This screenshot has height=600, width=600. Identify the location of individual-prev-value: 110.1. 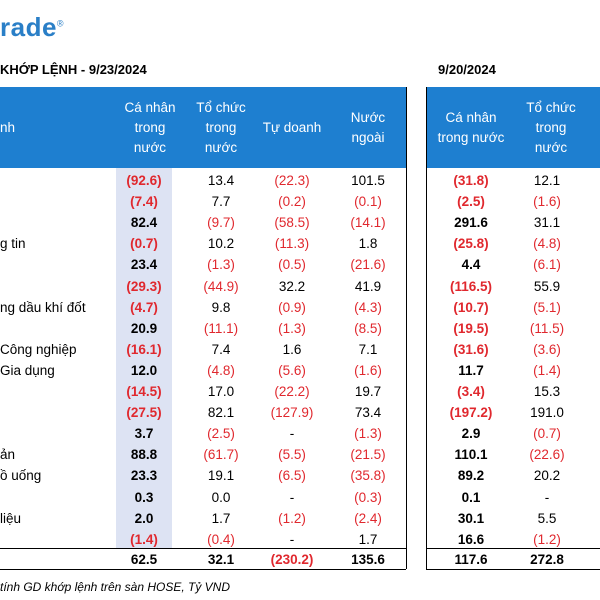
(471, 455).